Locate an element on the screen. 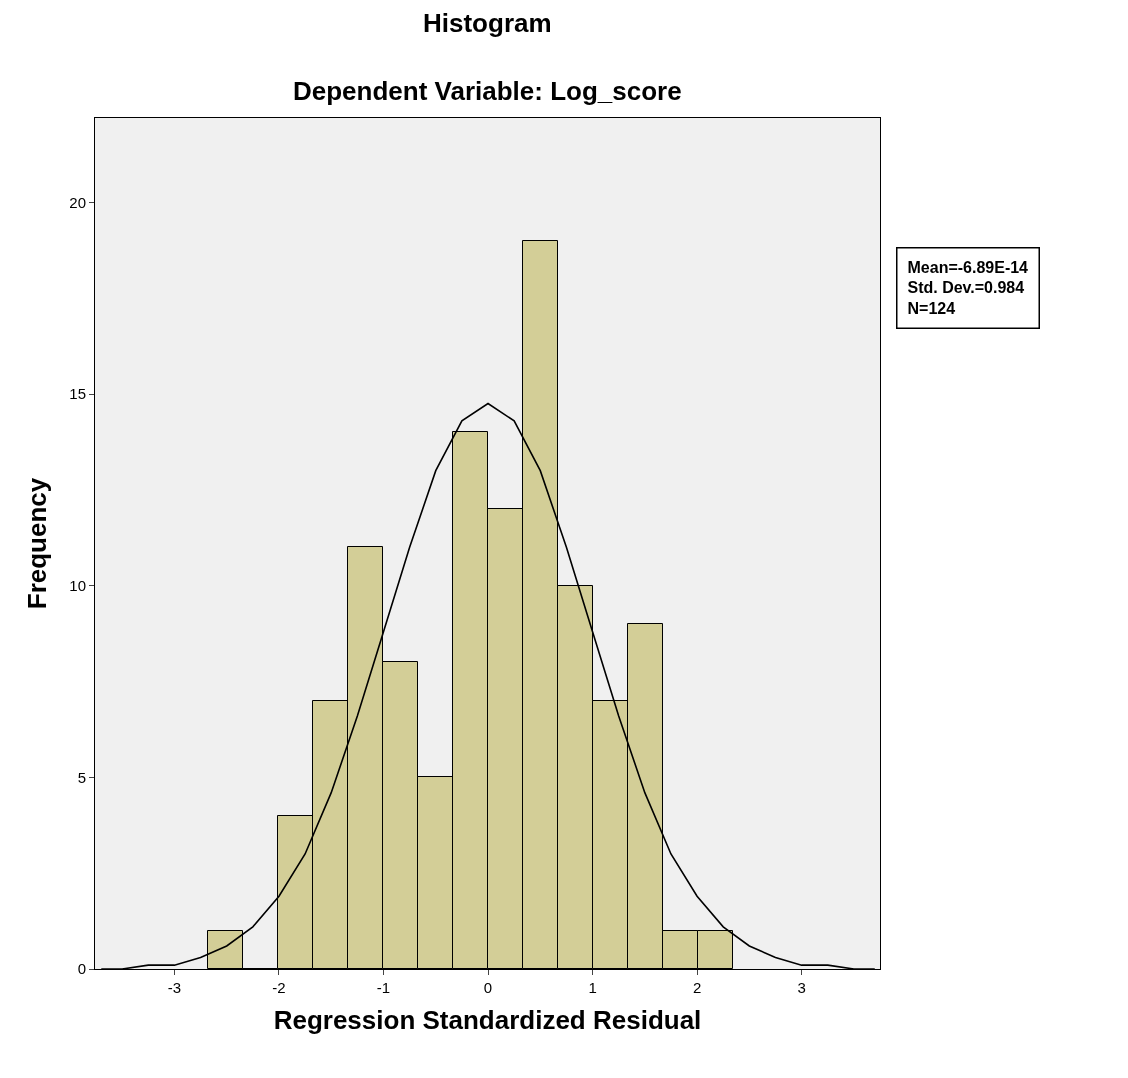  chart-title: Histogram is located at coordinates (487, 23).